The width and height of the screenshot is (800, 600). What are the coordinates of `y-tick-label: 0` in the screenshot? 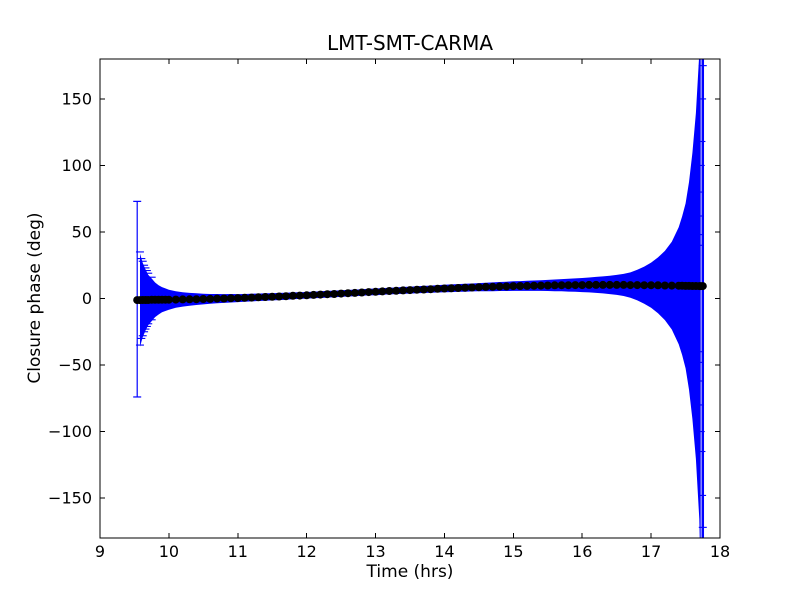 It's located at (87, 298).